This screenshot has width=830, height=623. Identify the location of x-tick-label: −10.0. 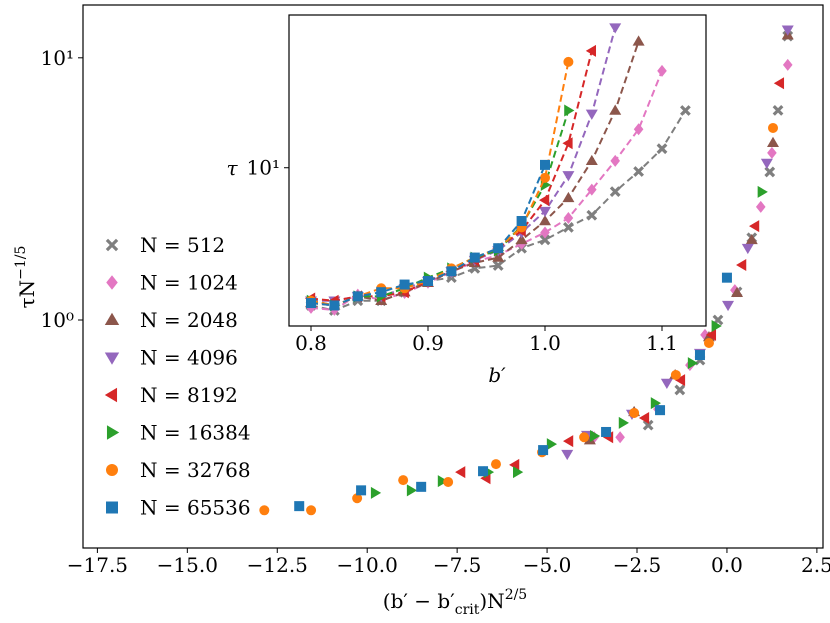
(367, 565).